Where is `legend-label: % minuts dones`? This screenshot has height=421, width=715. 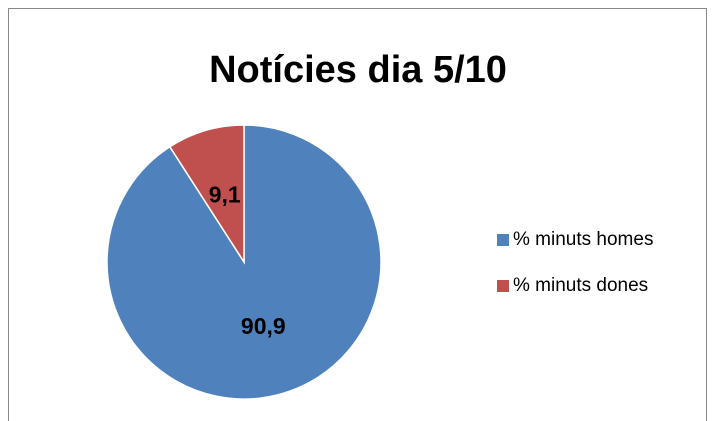 legend-label: % minuts dones is located at coordinates (580, 285).